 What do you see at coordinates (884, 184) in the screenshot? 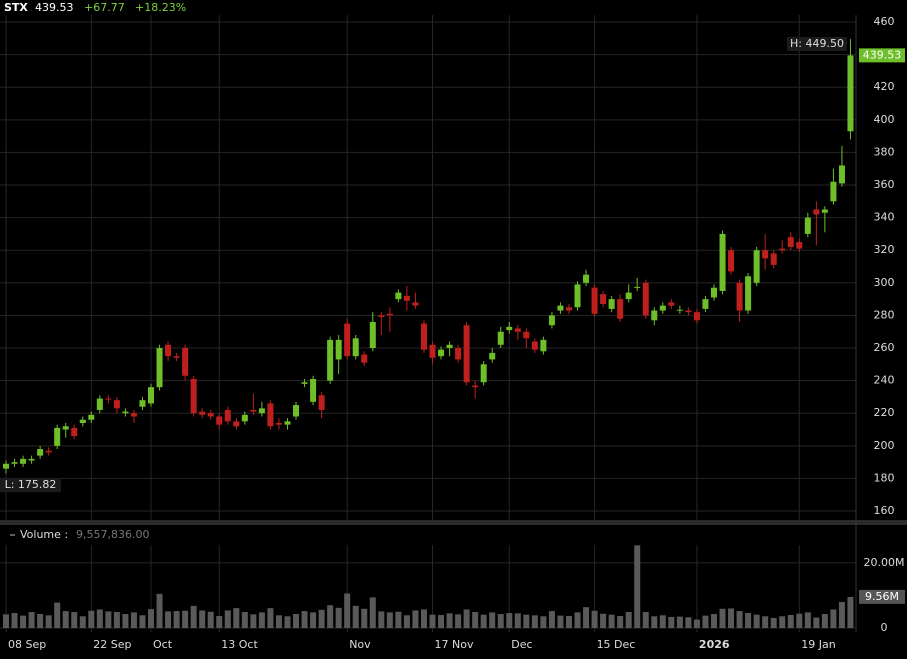
I see `y-tick-label: 360` at bounding box center [884, 184].